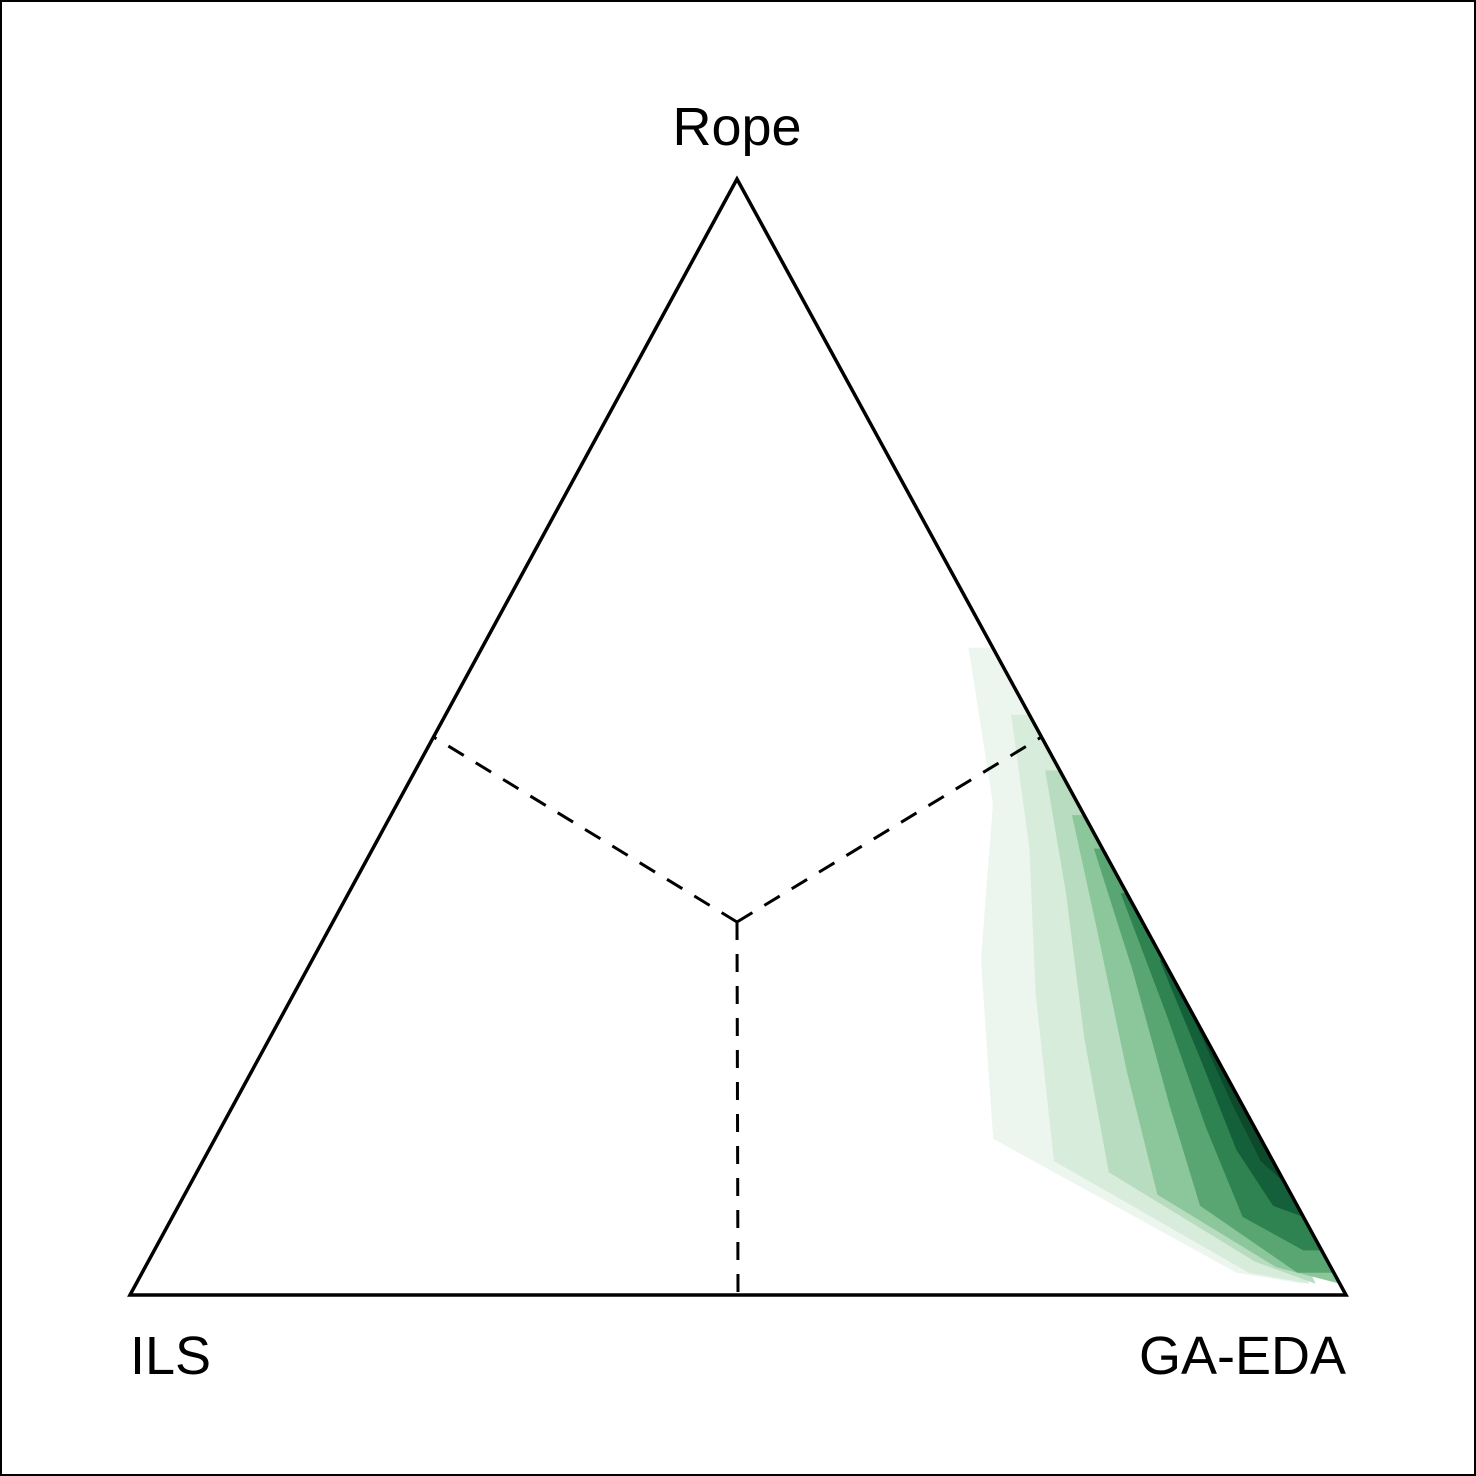 The height and width of the screenshot is (1476, 1476). Describe the element at coordinates (736, 127) in the screenshot. I see `vertex-label-top: Rope` at that location.